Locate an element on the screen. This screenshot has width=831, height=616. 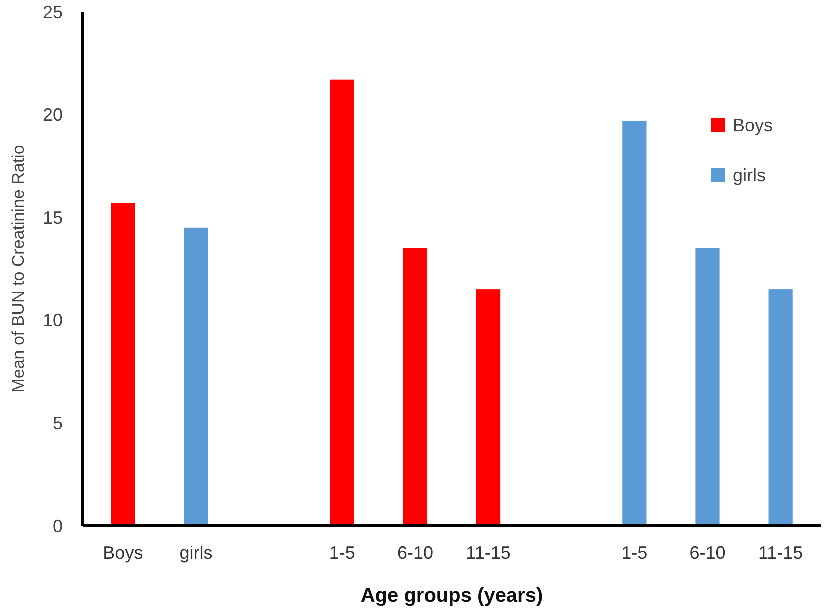
y-tick-label: 15 is located at coordinates (52, 218).